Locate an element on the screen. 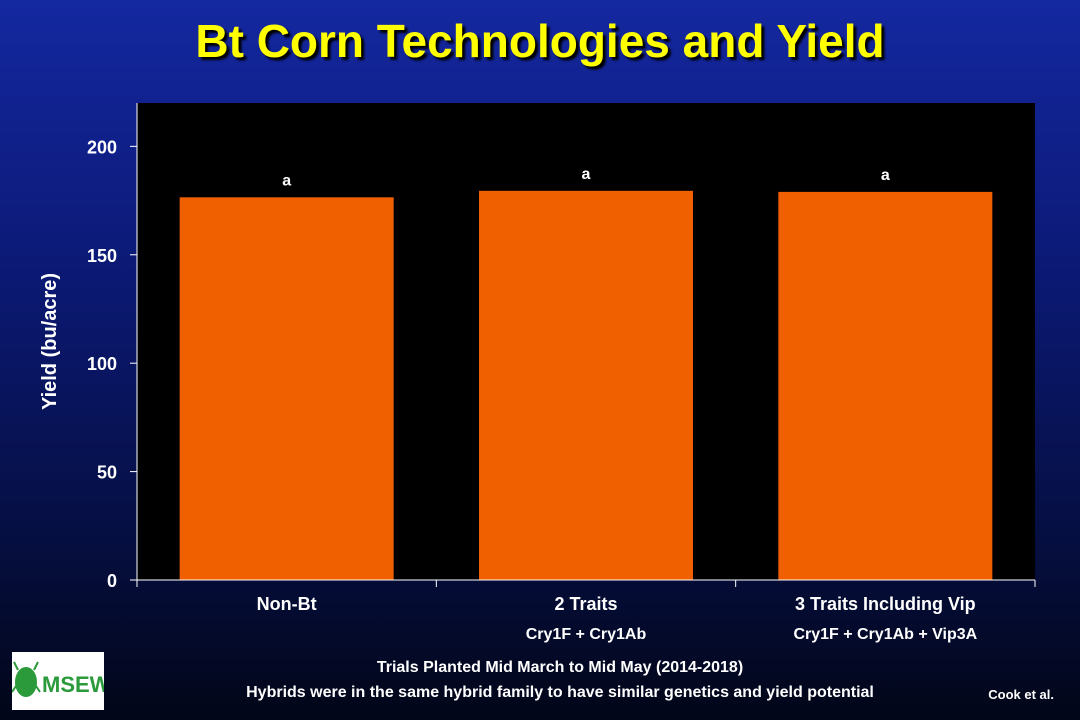 This screenshot has height=720, width=1080. msewg-logo: MSEWG is located at coordinates (58, 681).